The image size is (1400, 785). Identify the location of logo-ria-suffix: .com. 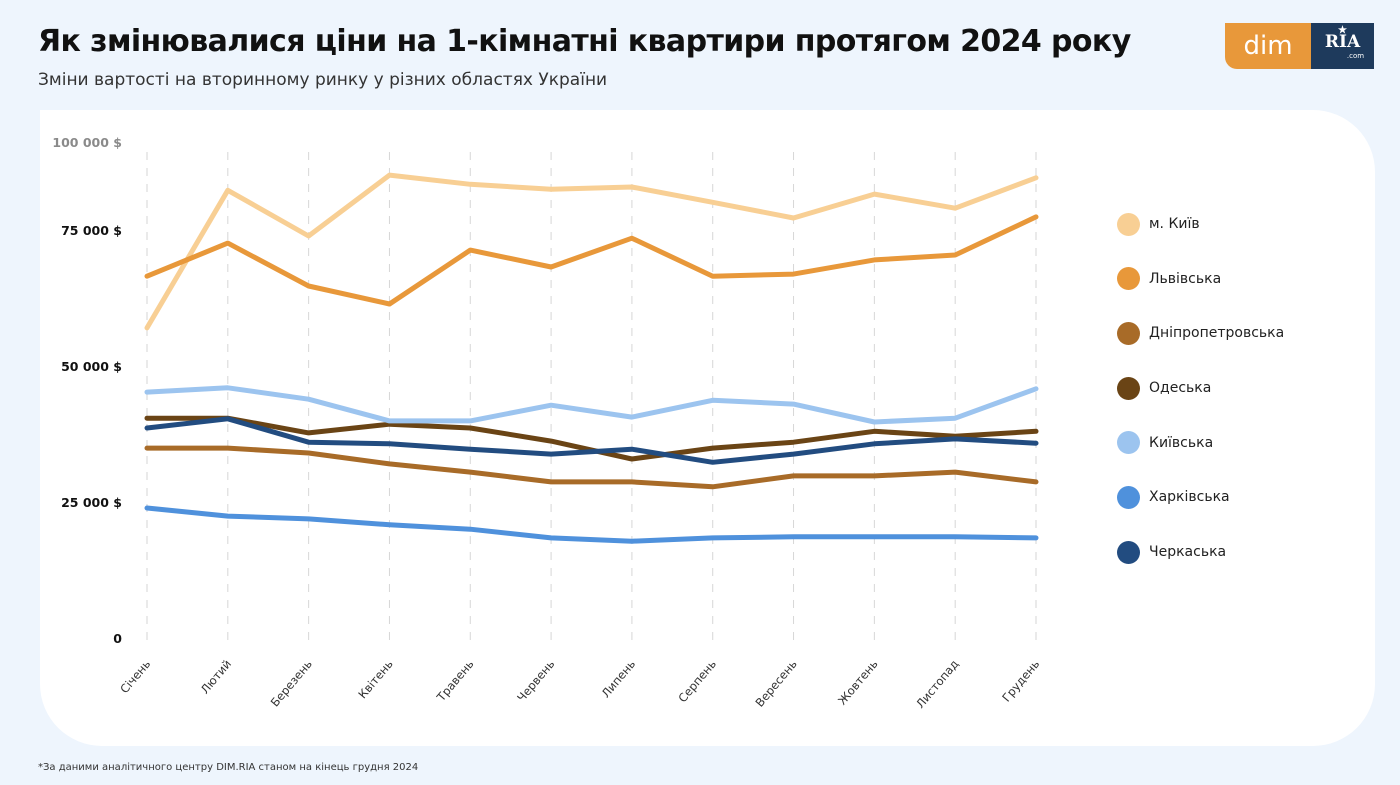
(1355, 56).